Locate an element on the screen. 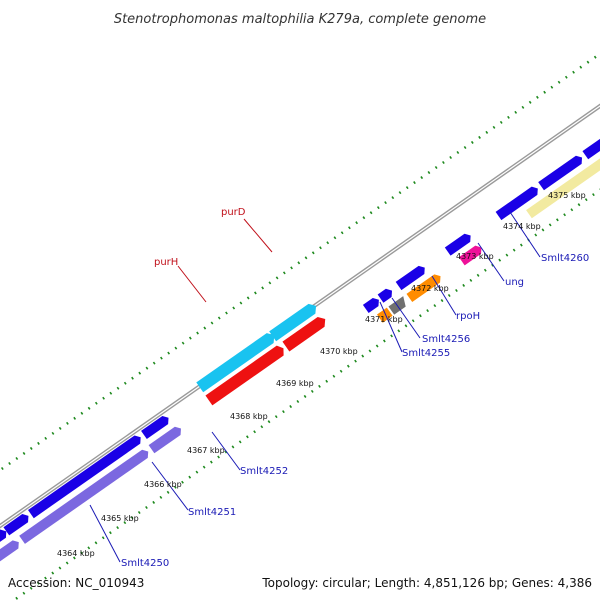 The width and height of the screenshot is (600, 600). gene-purH-feature-continued is located at coordinates (294, 321).